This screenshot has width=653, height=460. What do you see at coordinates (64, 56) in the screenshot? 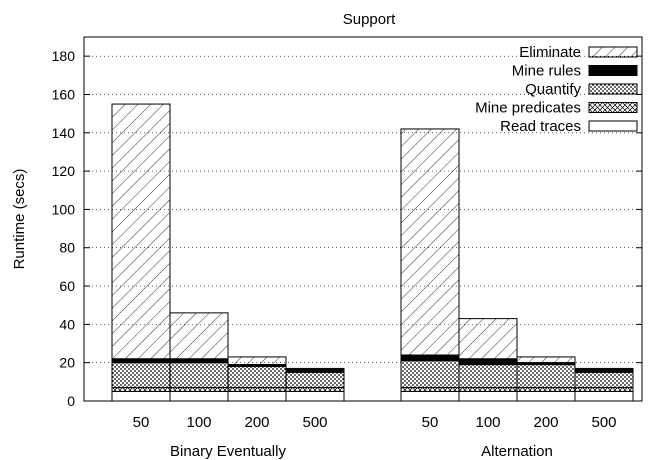
I see `y-tick-label: 180` at bounding box center [64, 56].